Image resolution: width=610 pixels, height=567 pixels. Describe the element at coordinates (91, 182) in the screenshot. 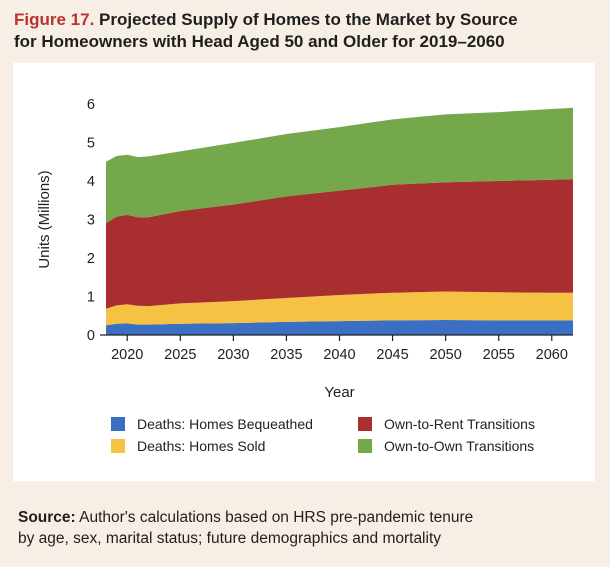

I see `y-tick-label: 4` at that location.